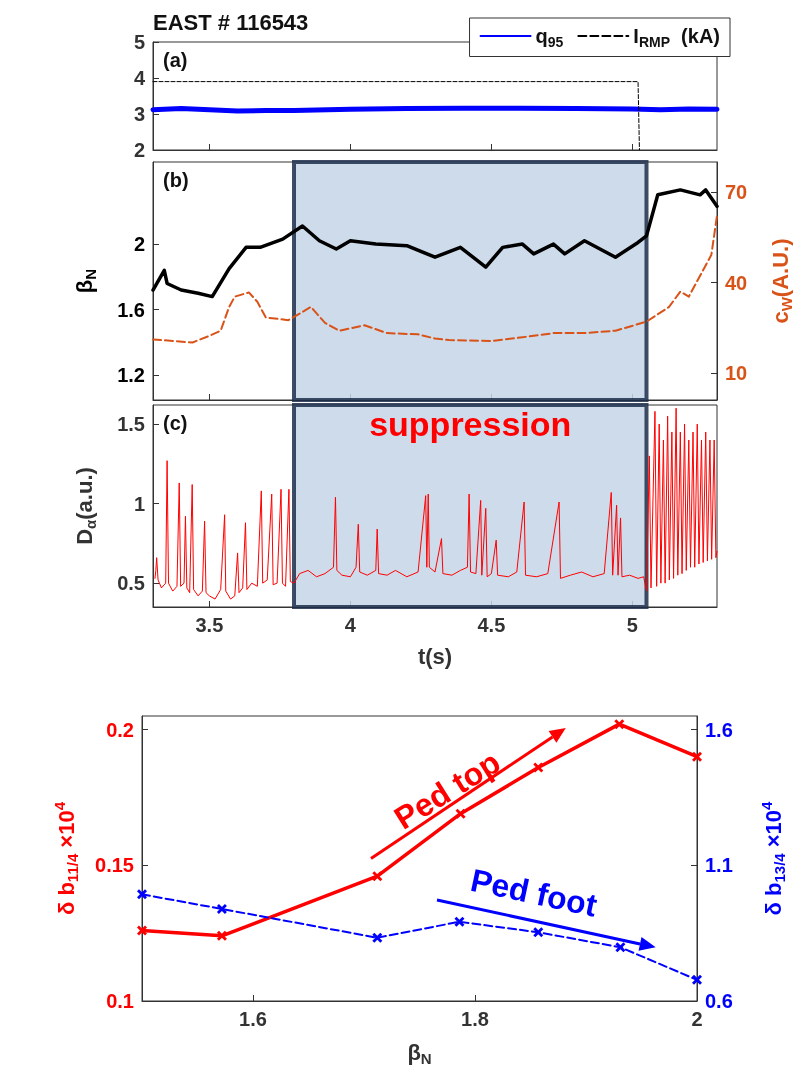  What do you see at coordinates (719, 1001) in the screenshot?
I see `y2-tick-label: 0.6` at bounding box center [719, 1001].